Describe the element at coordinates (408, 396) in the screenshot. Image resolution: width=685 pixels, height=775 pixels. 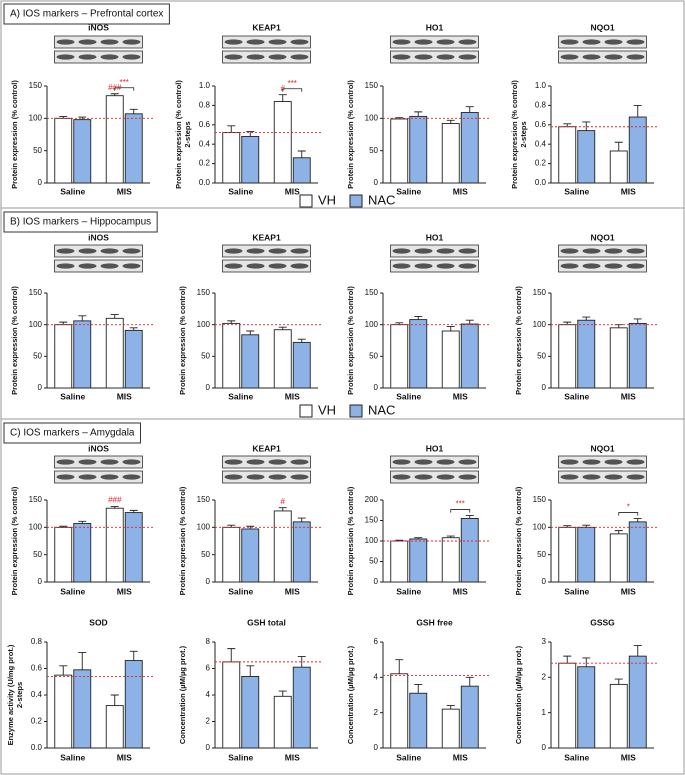
I see `x-tick-label: Saline` at that location.